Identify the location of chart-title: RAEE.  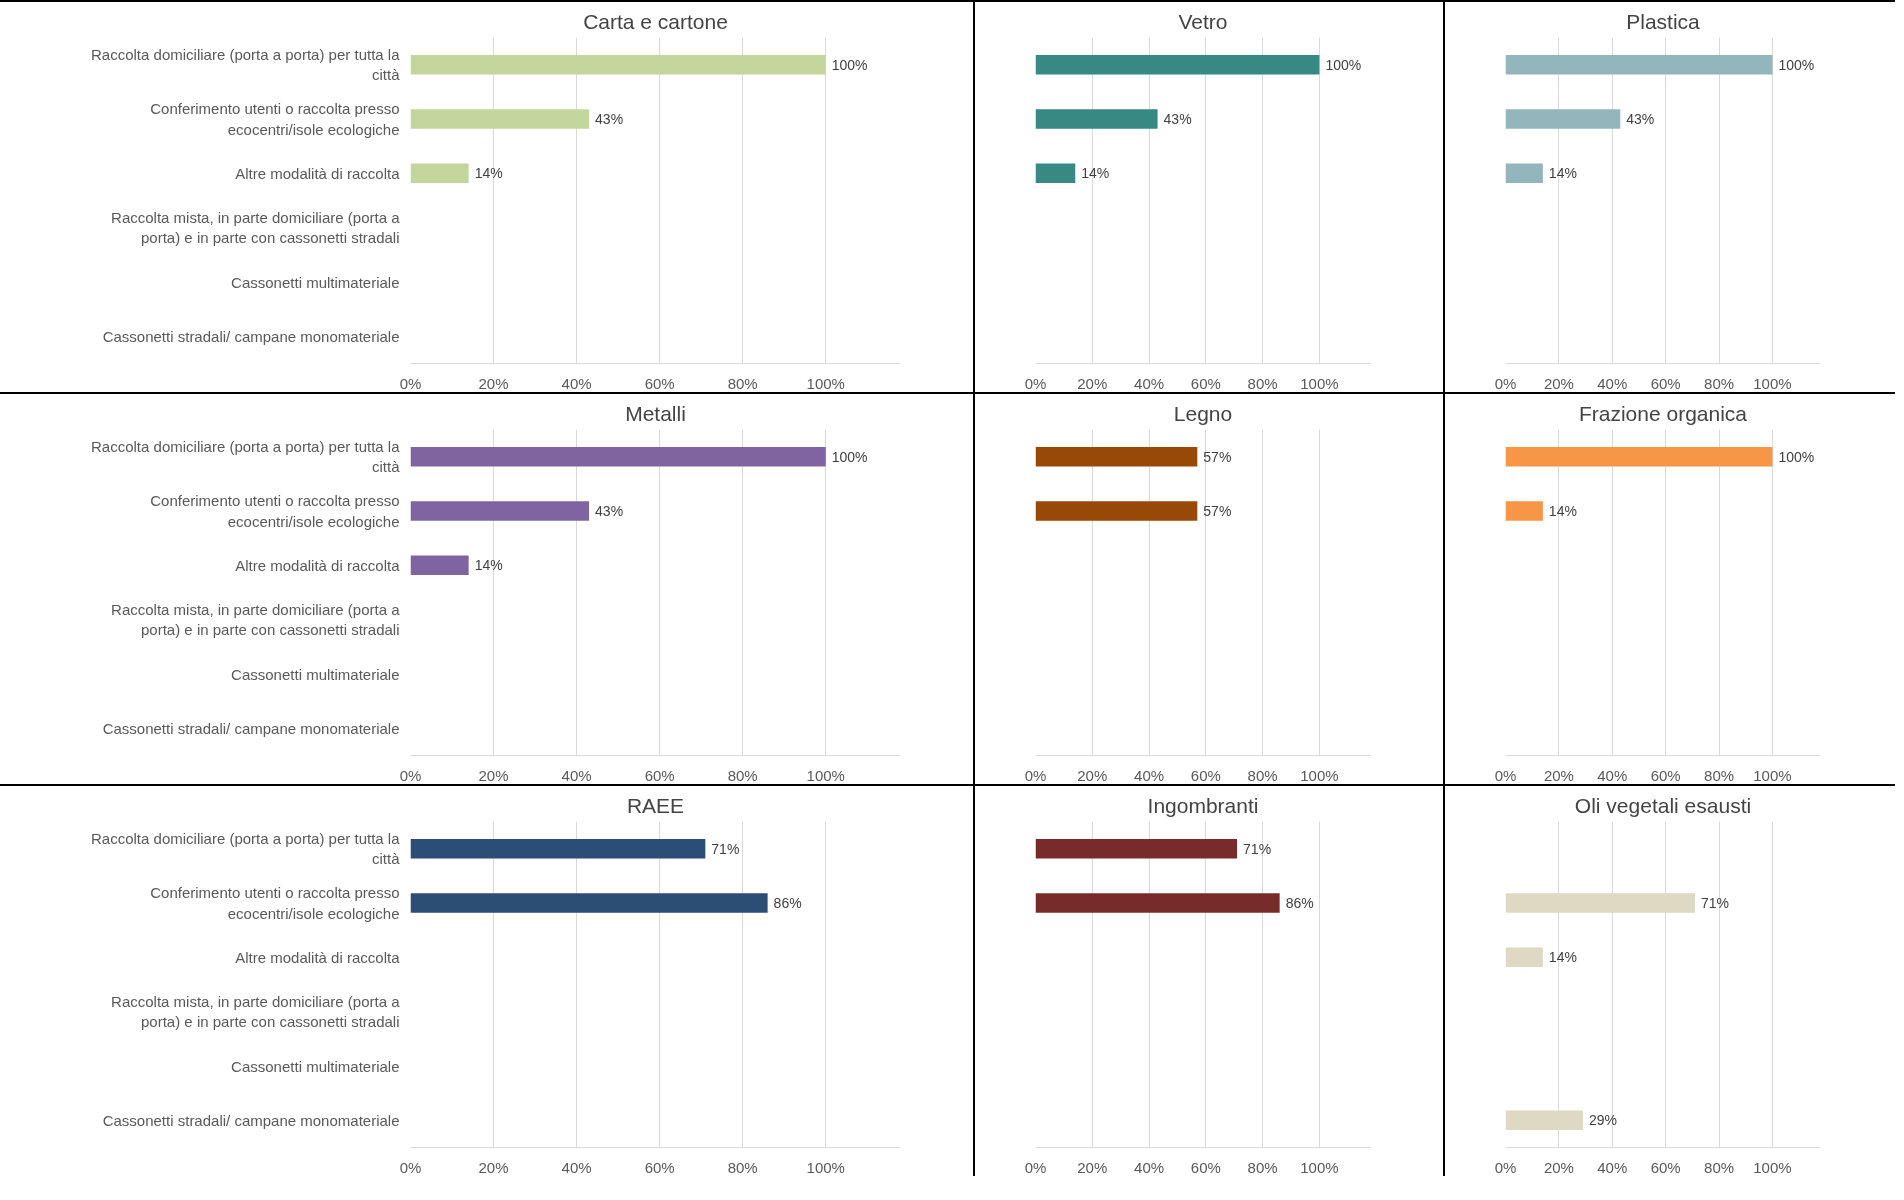
(655, 805).